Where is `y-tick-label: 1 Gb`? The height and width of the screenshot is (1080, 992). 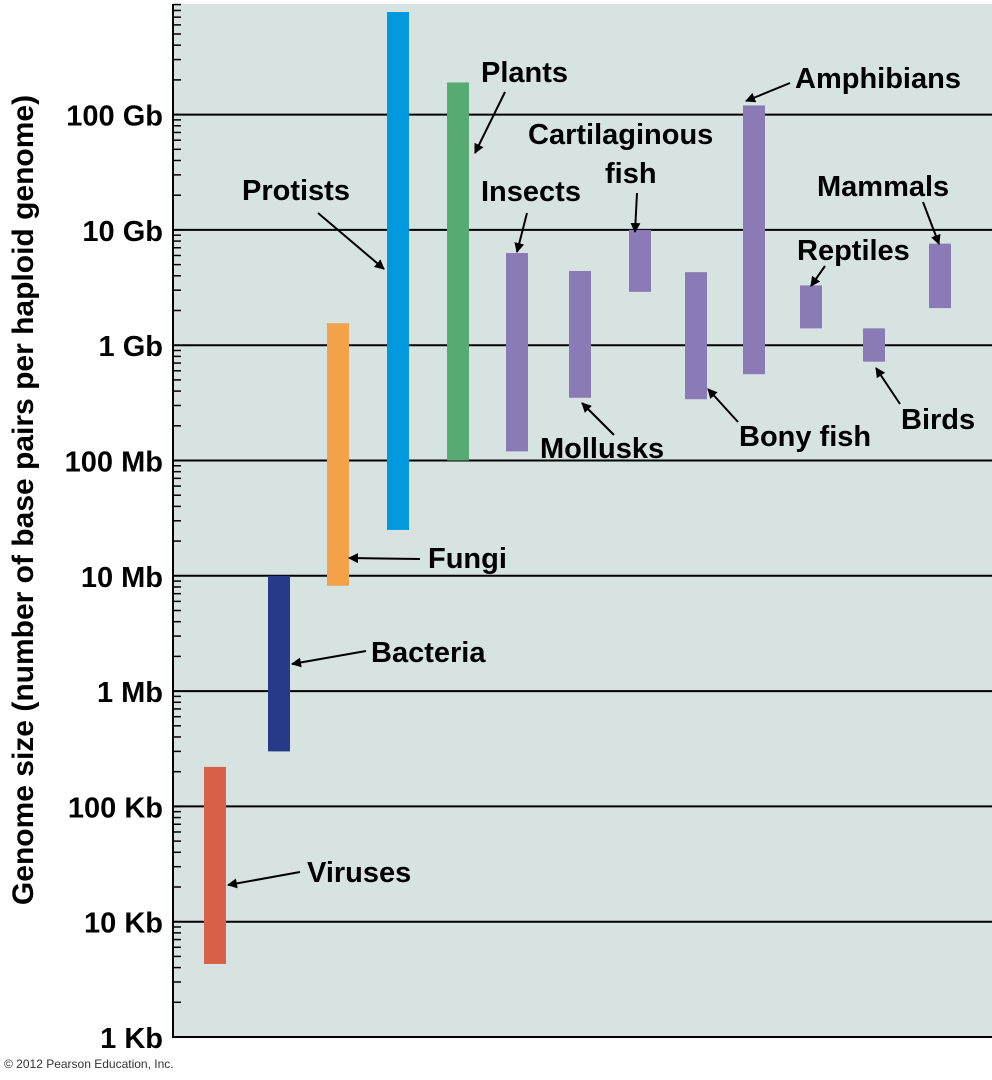
y-tick-label: 1 Gb is located at coordinates (131, 347).